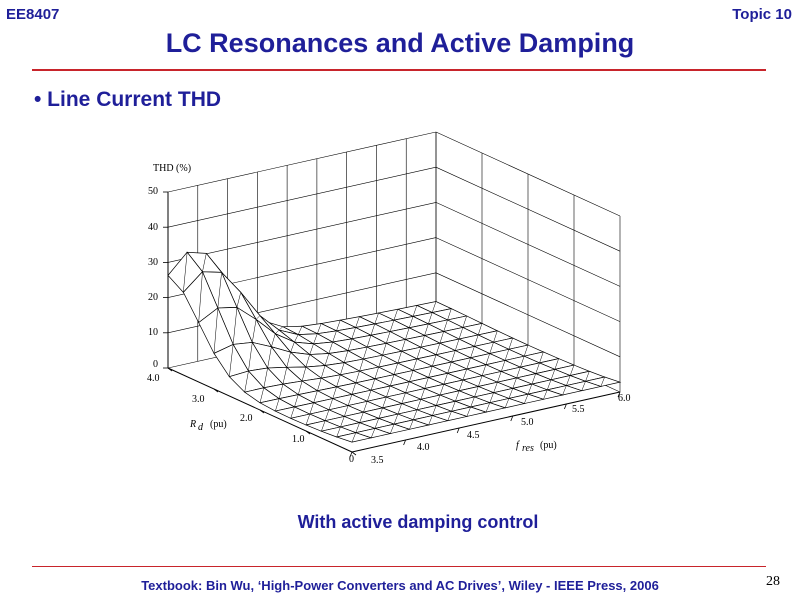  I want to click on z-tick-label: 30, so click(153, 262).